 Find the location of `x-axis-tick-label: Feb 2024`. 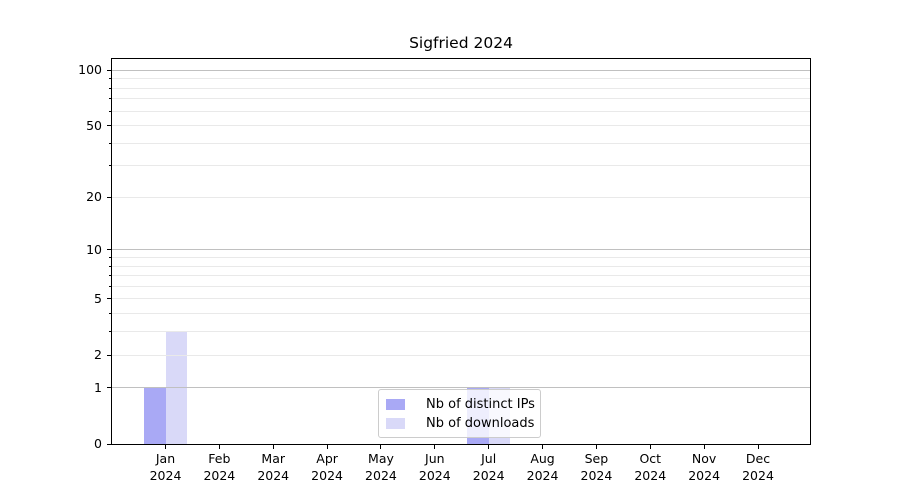

x-axis-tick-label: Feb 2024 is located at coordinates (219, 467).